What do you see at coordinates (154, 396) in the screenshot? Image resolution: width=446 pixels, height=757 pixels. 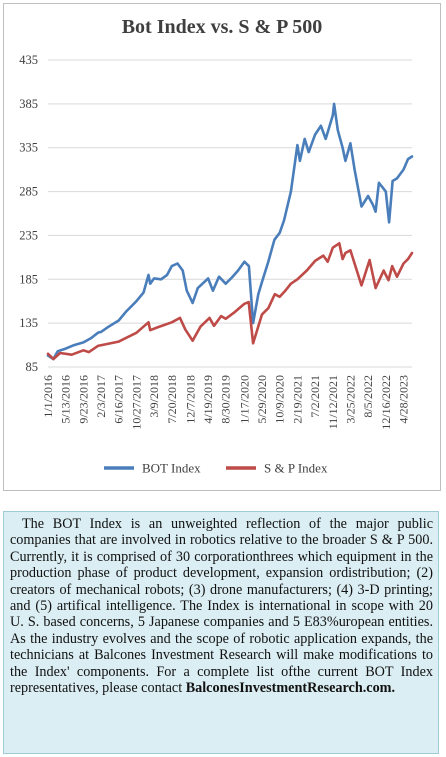 I see `x-tick-label: 3/9/2018` at bounding box center [154, 396].